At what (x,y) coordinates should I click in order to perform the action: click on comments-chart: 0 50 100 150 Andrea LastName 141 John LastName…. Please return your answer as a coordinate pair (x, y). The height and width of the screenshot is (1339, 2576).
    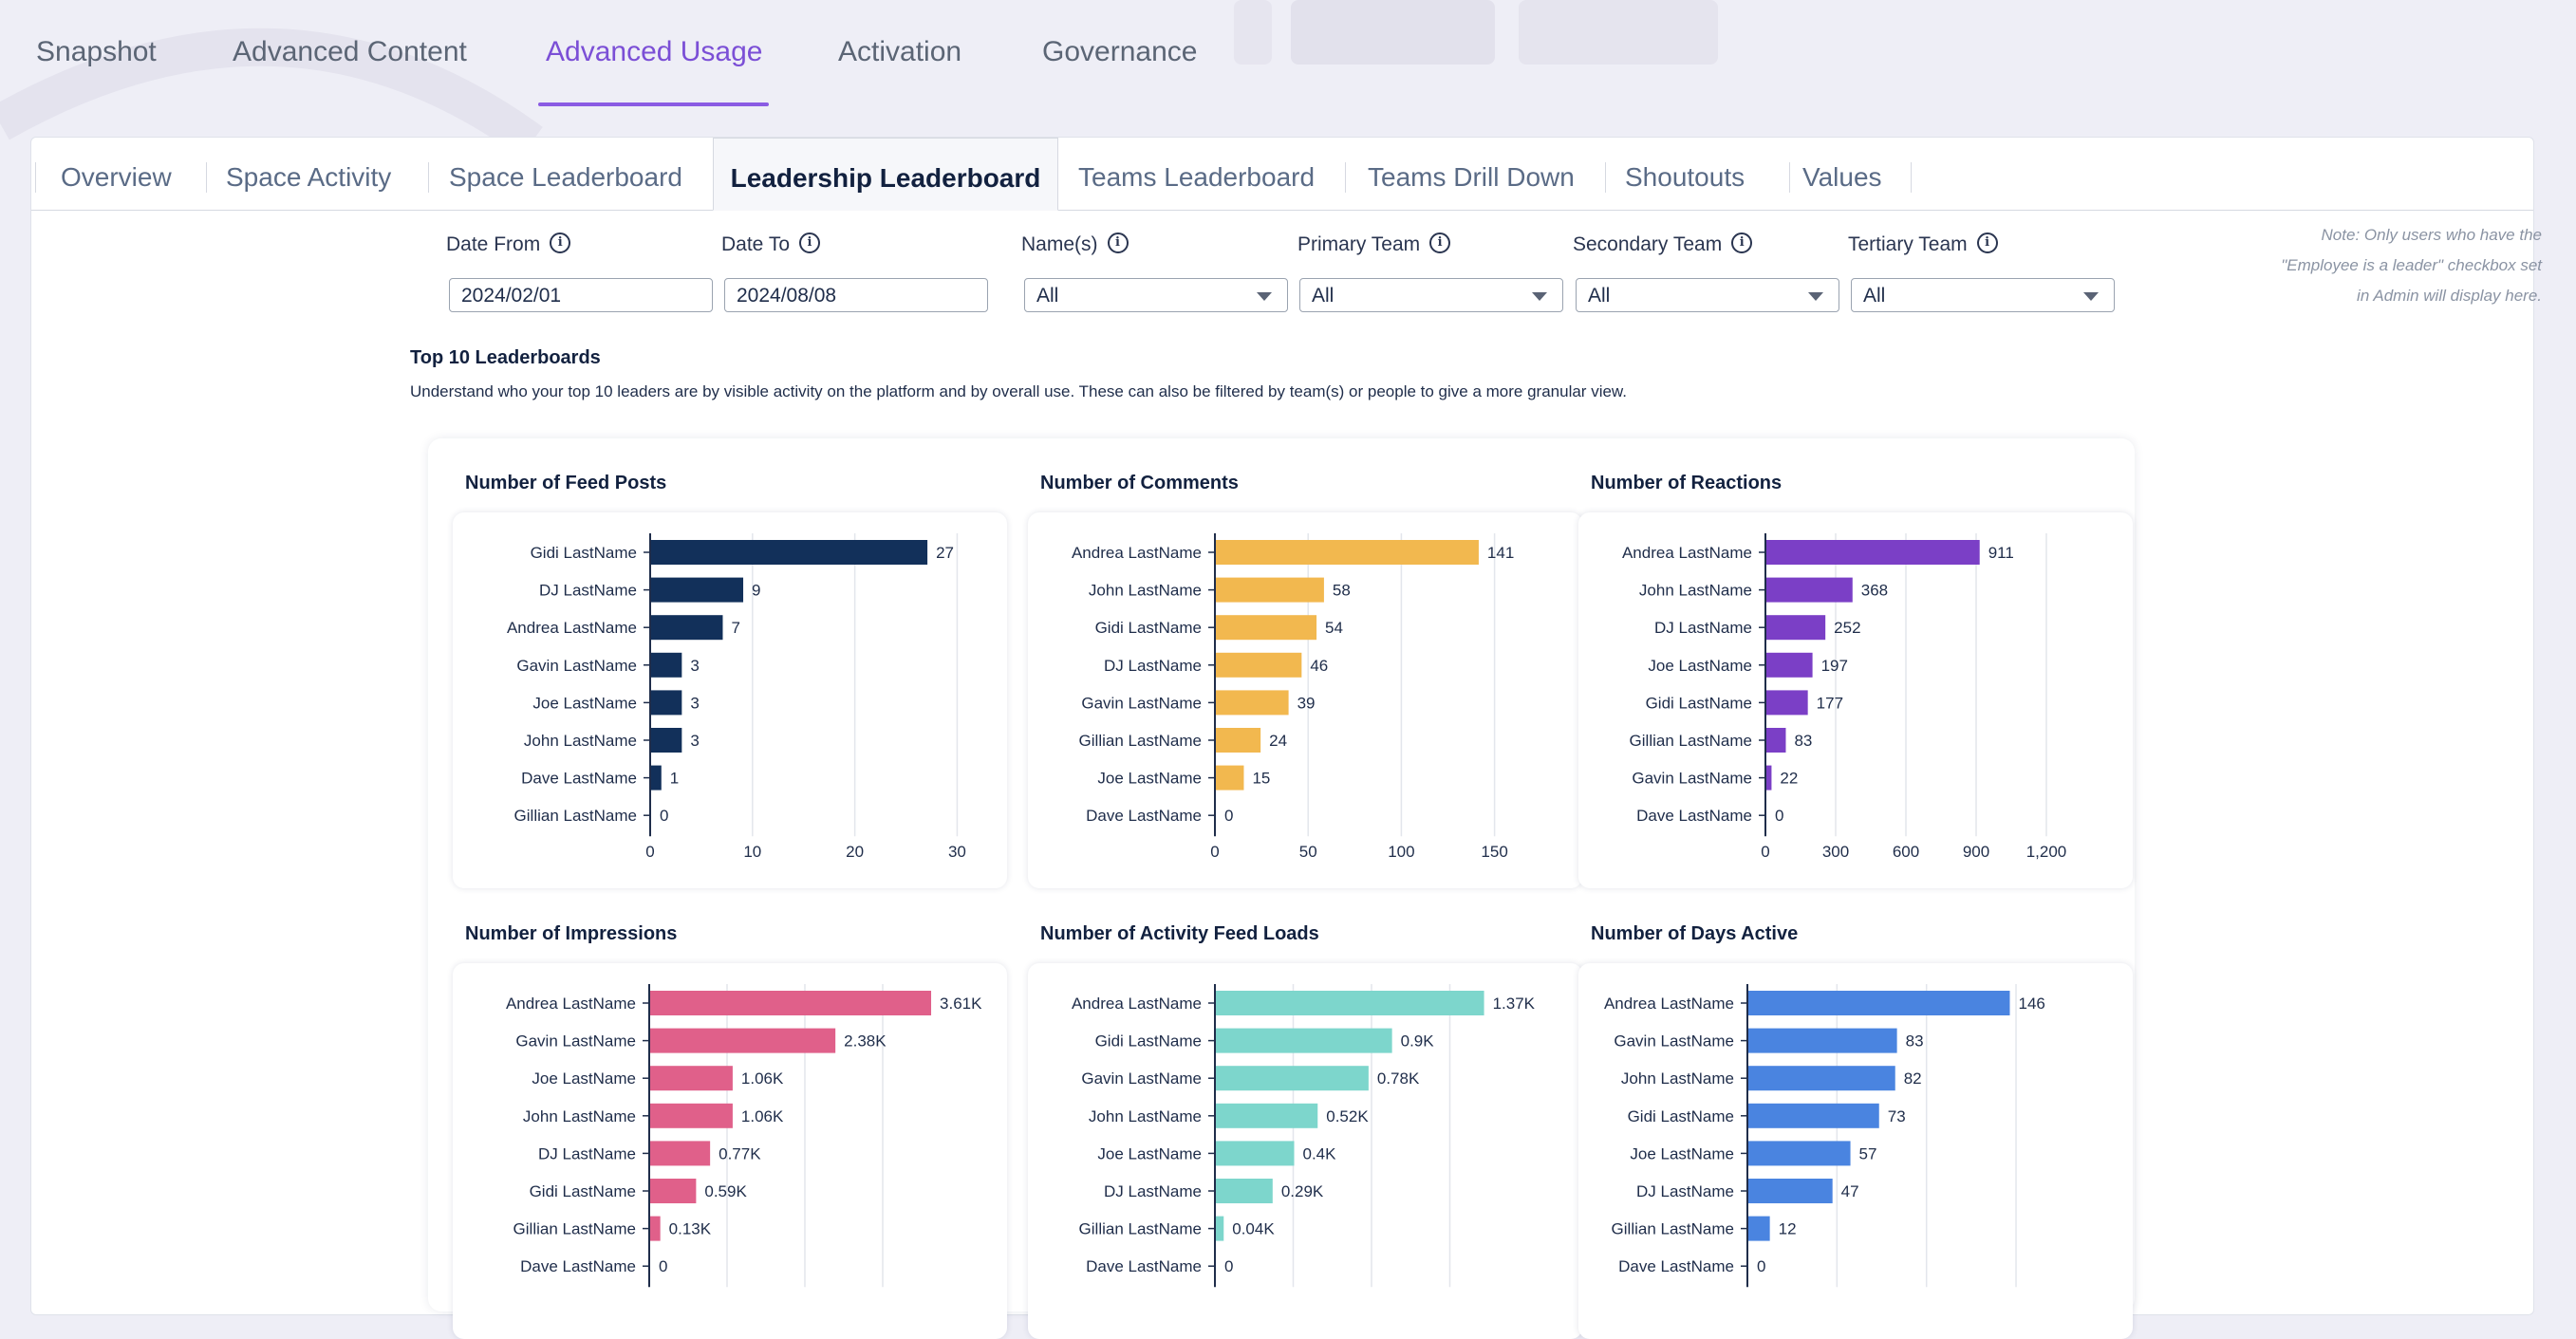
    Looking at the image, I should click on (1305, 700).